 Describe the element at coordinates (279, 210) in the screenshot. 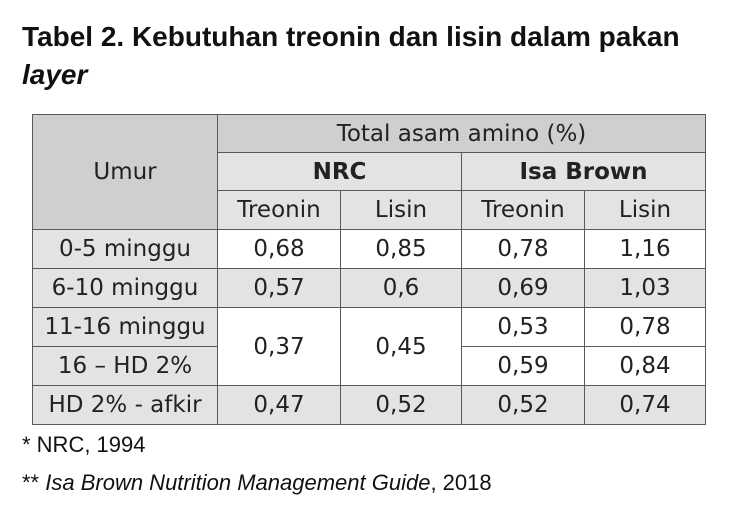

I see `header-nrc-treonin: Treonin` at that location.